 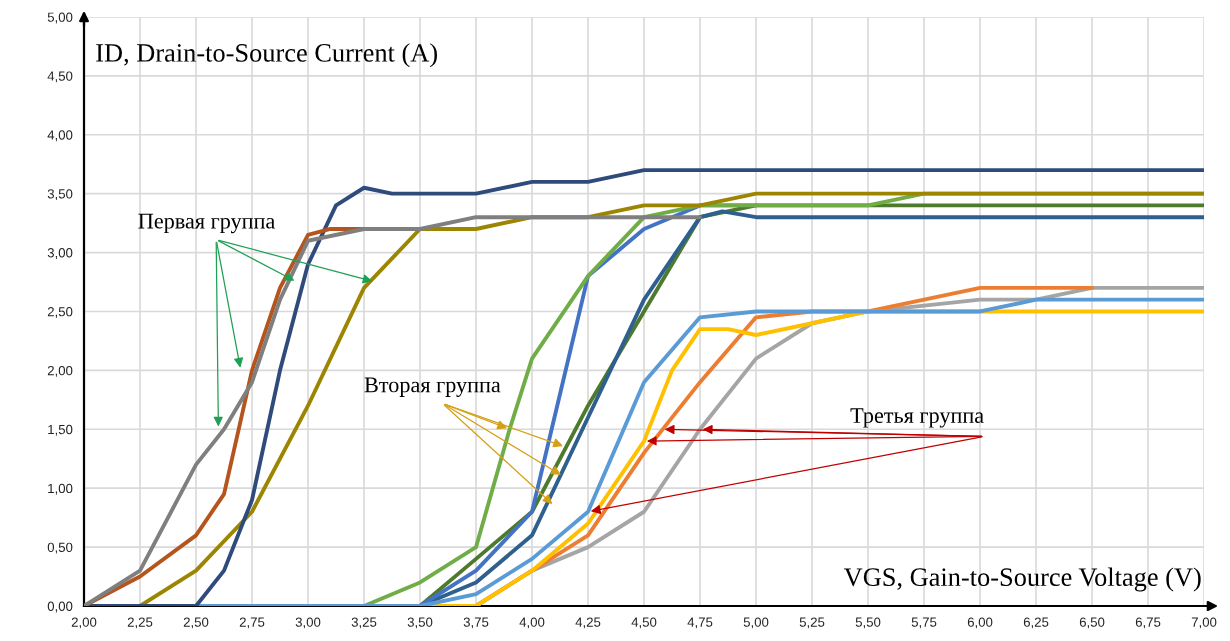 I want to click on x-tick-label: 3,75, so click(x=476, y=623).